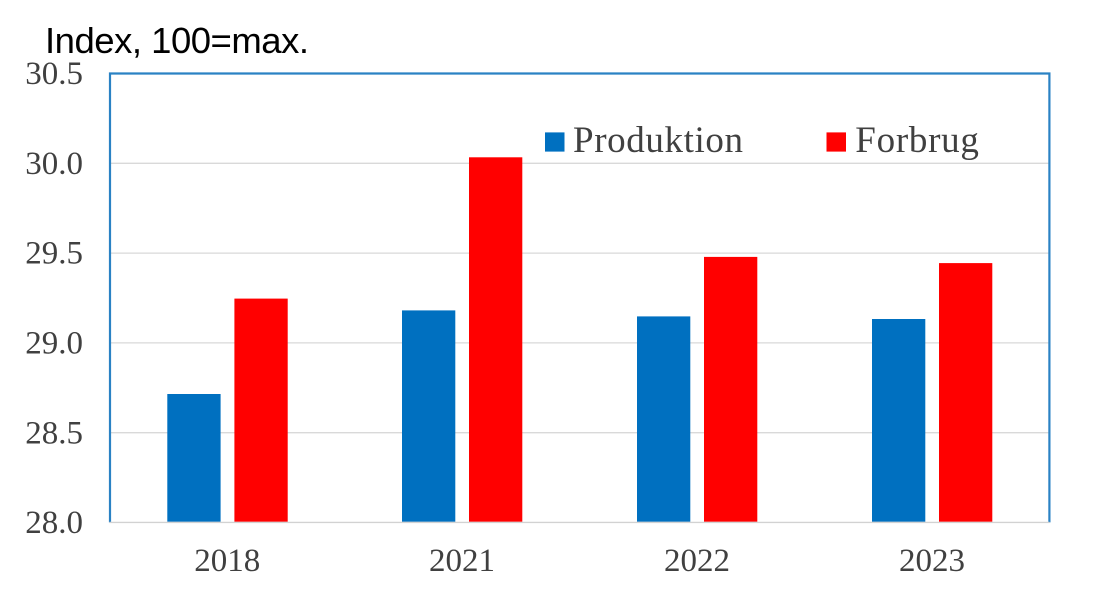 This screenshot has height=600, width=1100. What do you see at coordinates (227, 561) in the screenshot?
I see `svg-text: 2018` at bounding box center [227, 561].